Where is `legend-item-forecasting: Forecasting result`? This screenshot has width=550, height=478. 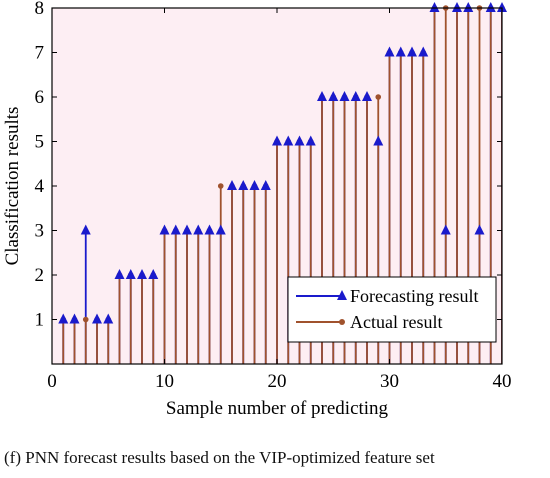 legend-item-forecasting: Forecasting result is located at coordinates (387, 296).